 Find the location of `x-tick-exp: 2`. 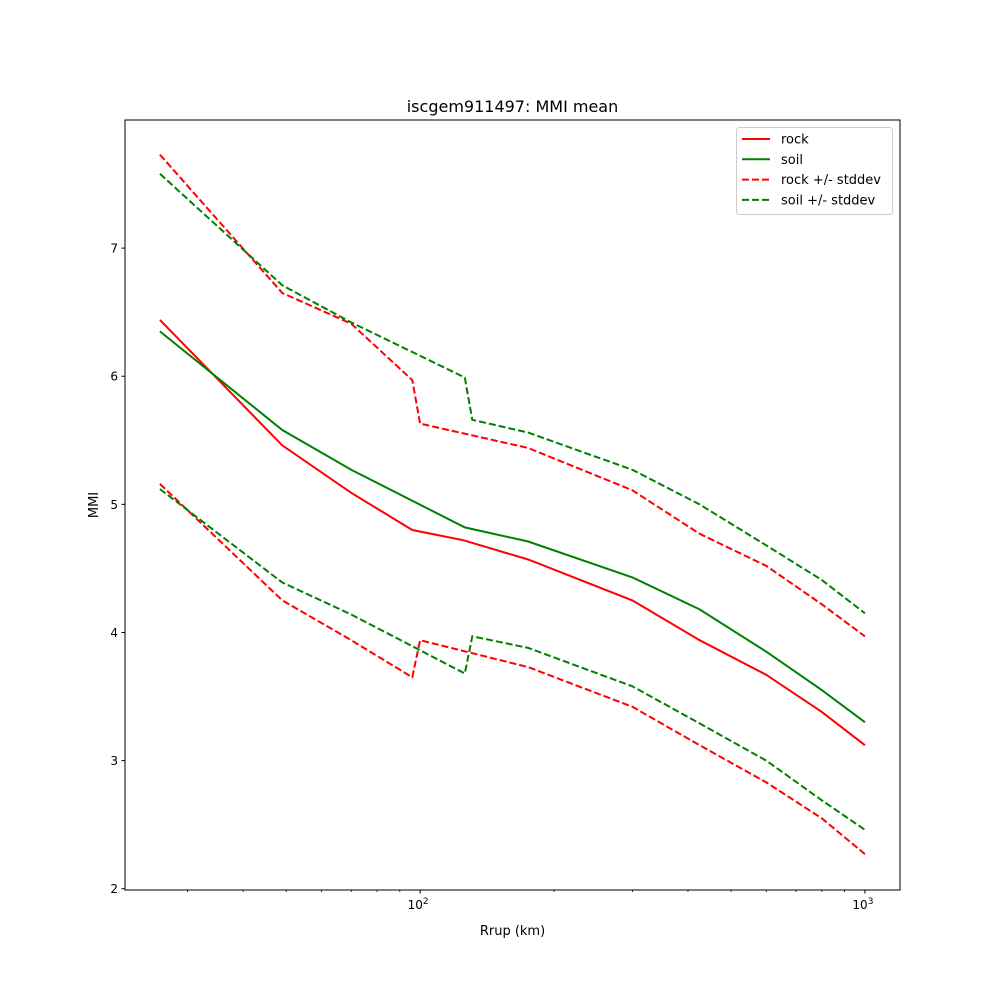

x-tick-exp: 2 is located at coordinates (426, 902).